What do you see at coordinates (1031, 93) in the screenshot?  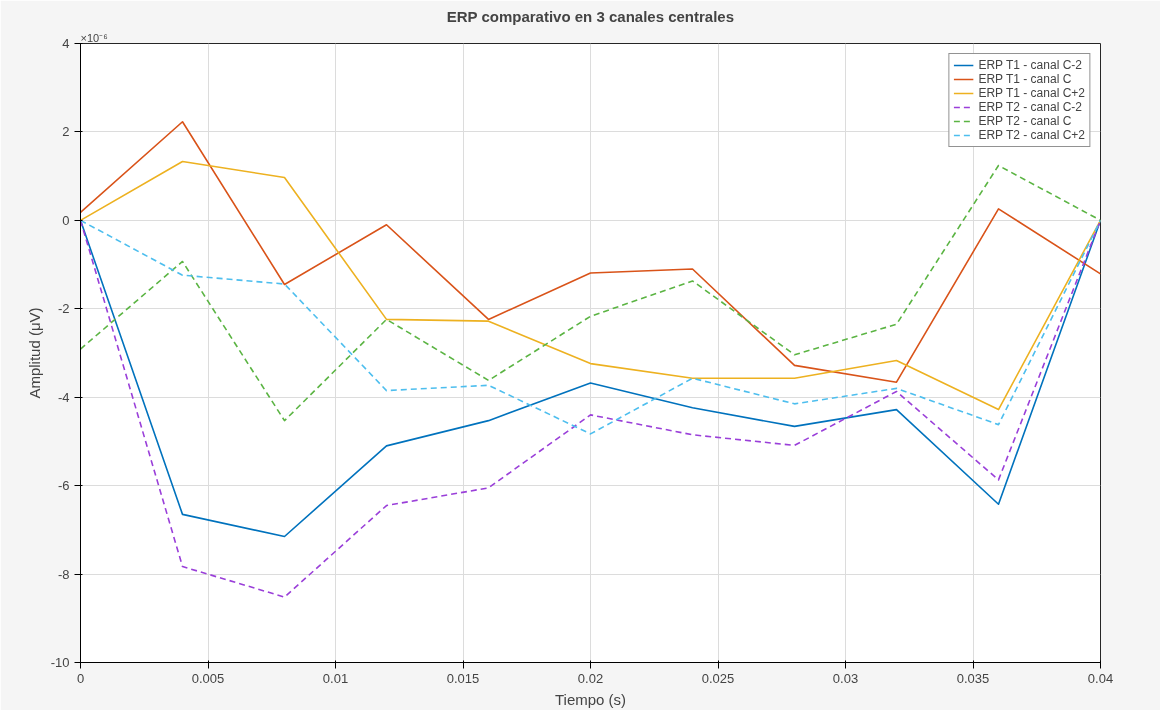 I see `legend-label: ERP T1 - canal C+2` at bounding box center [1031, 93].